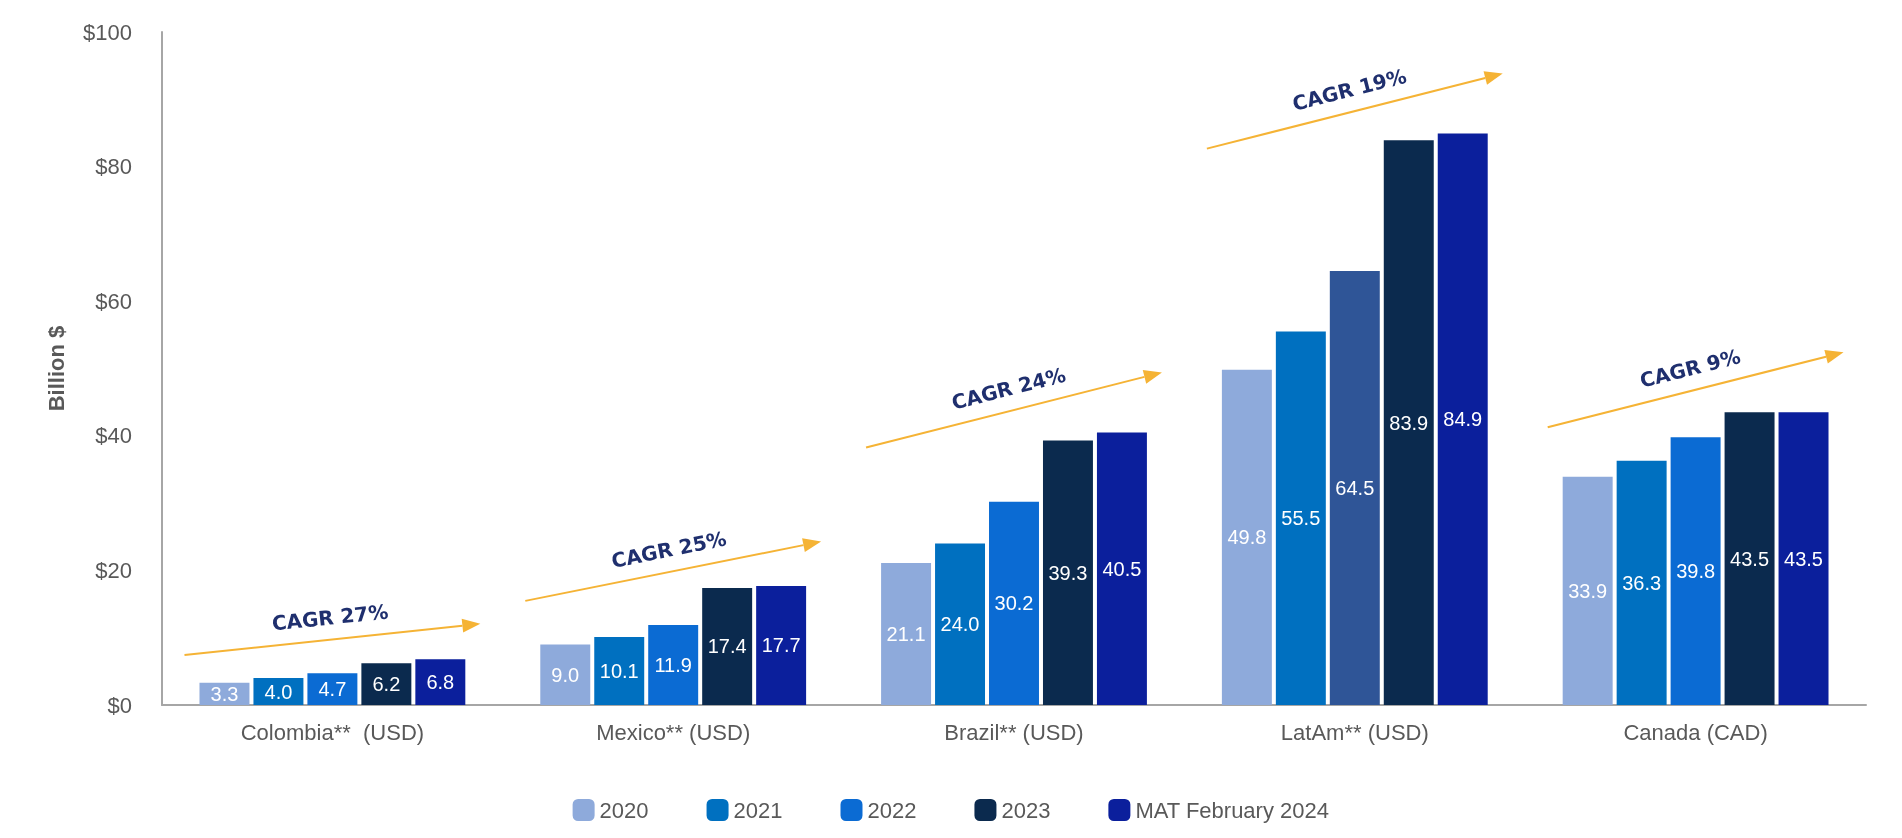 This screenshot has height=838, width=1902. I want to click on x-tick-label: Brazil** (USD), so click(1014, 732).